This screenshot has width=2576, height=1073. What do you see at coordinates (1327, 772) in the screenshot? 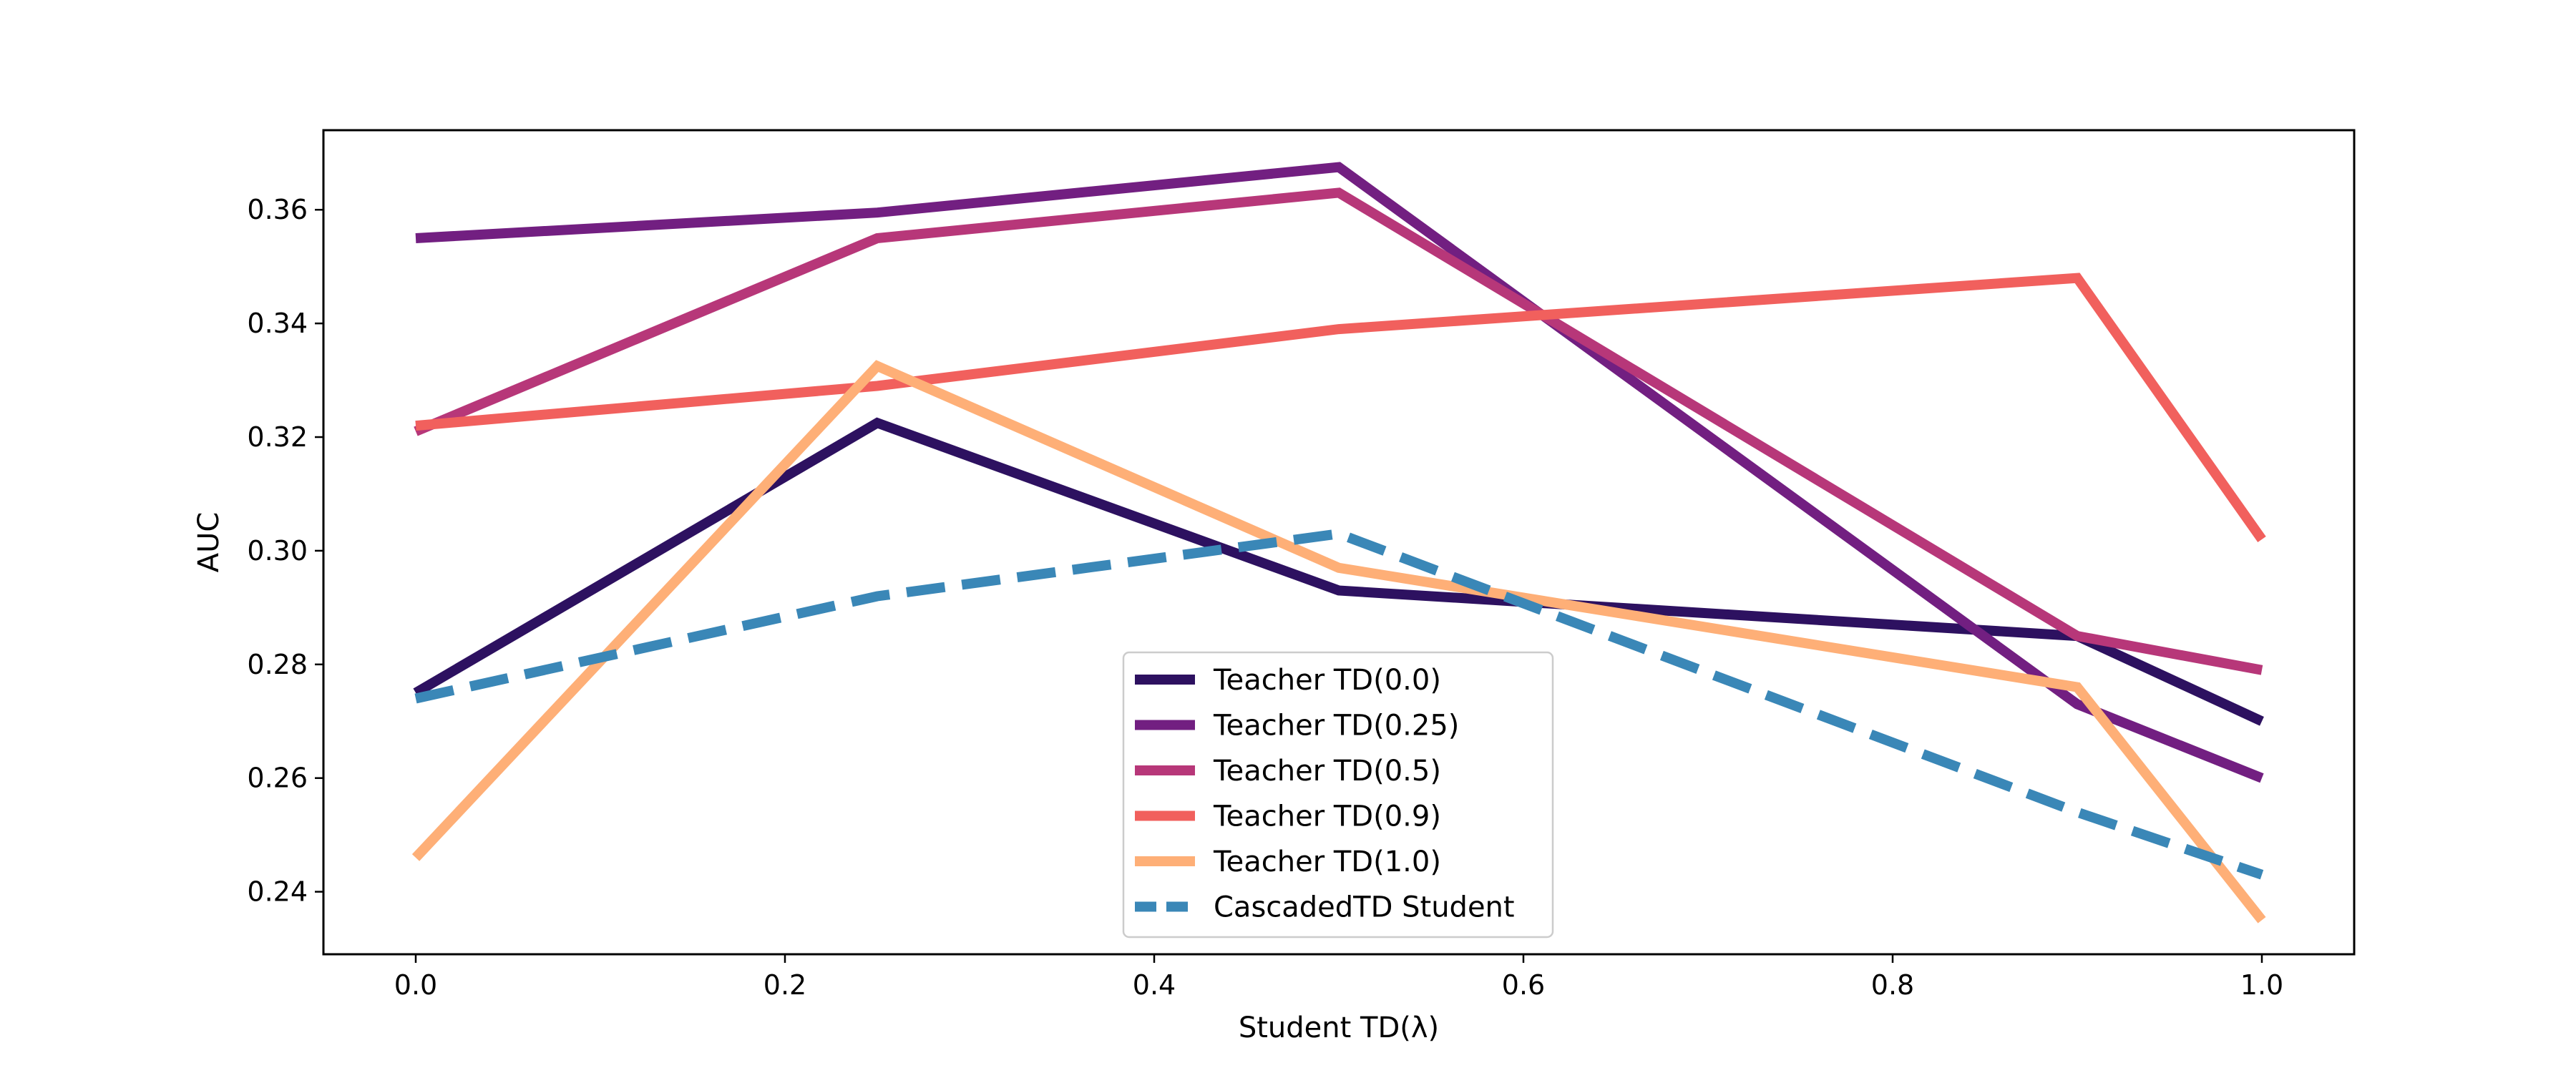
I see `legend-label: Teacher TD(0.5)` at bounding box center [1327, 772].